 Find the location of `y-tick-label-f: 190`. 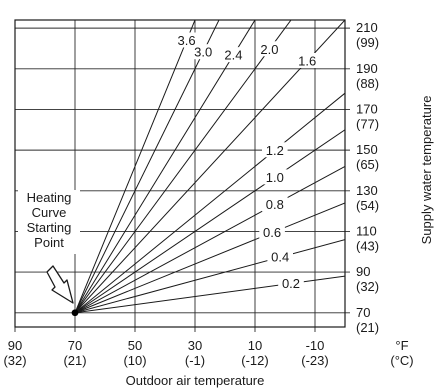

y-tick-label-f: 190 is located at coordinates (367, 68).